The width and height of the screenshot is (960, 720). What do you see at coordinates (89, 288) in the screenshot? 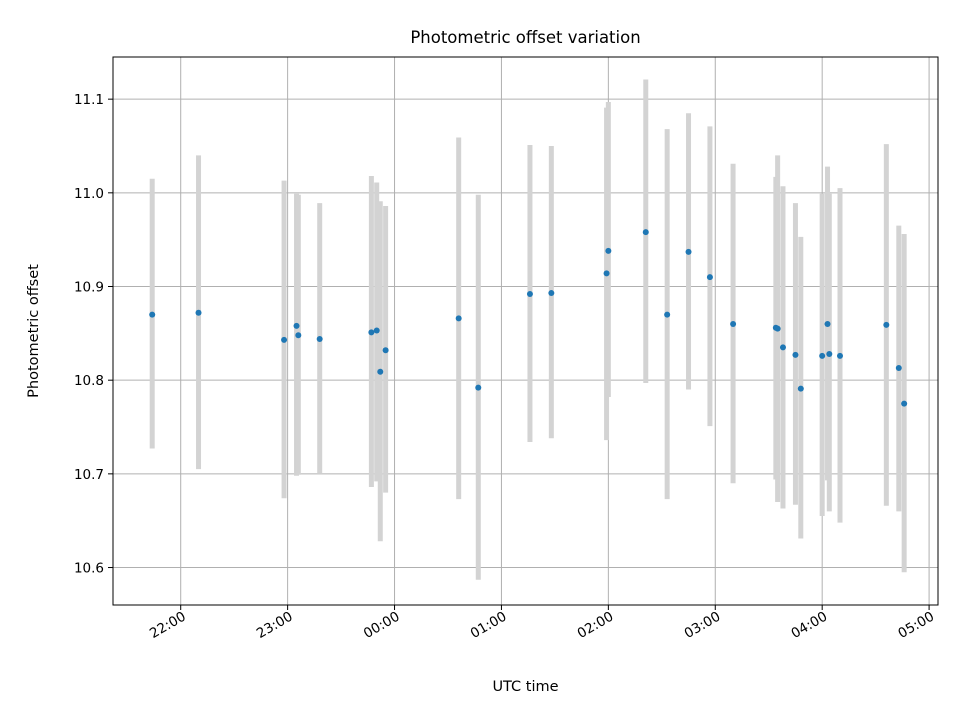
I see `y-tick-label: 10.9` at bounding box center [89, 288].